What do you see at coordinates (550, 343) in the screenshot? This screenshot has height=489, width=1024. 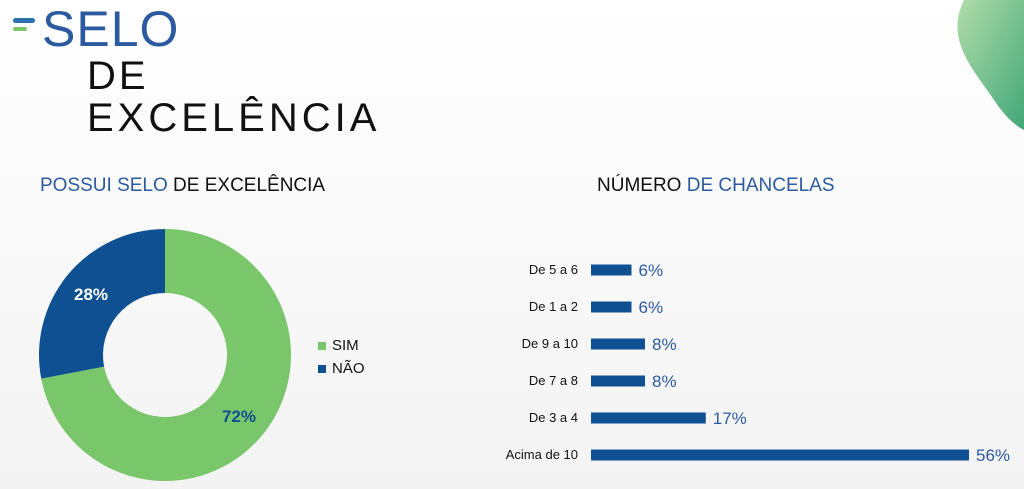 I see `bar-category-de-9-a-10: De 9 a 10` at bounding box center [550, 343].